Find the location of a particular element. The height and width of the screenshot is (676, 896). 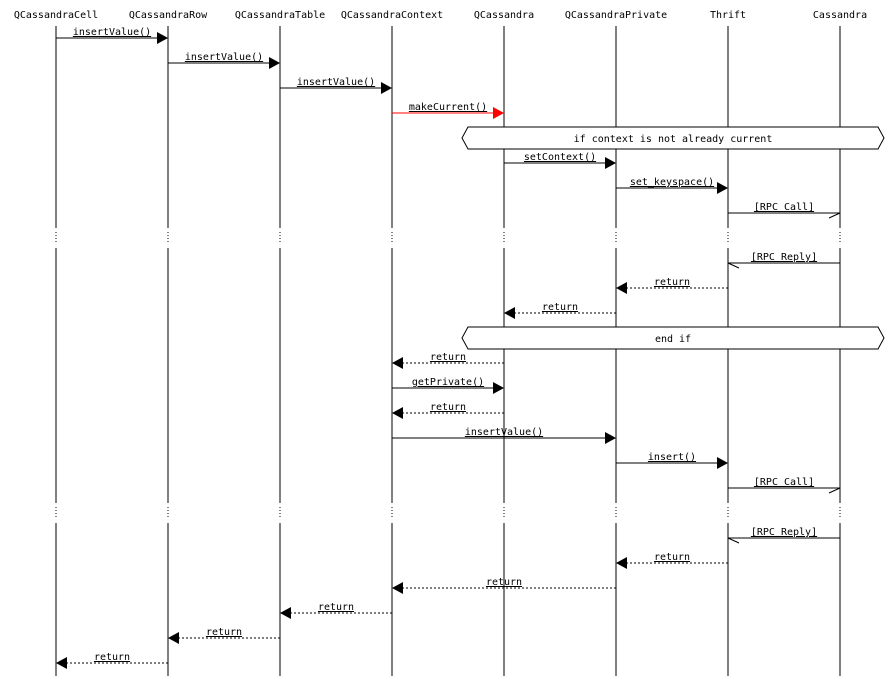

message-priv-to-context-return: return is located at coordinates (504, 585).